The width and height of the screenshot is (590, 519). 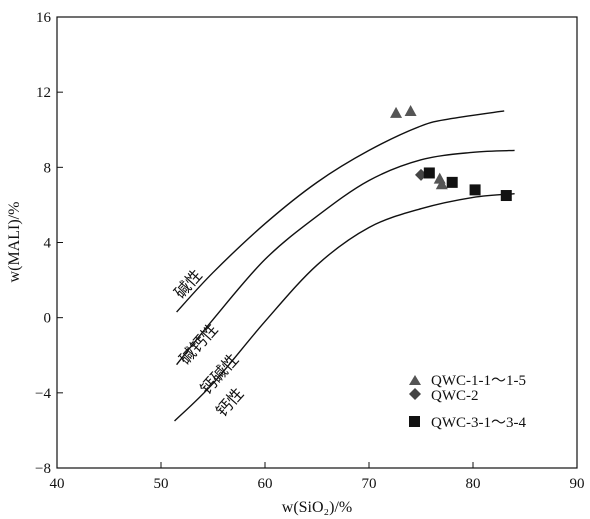 I want to click on y-tick-label: 4, so click(x=48, y=244).